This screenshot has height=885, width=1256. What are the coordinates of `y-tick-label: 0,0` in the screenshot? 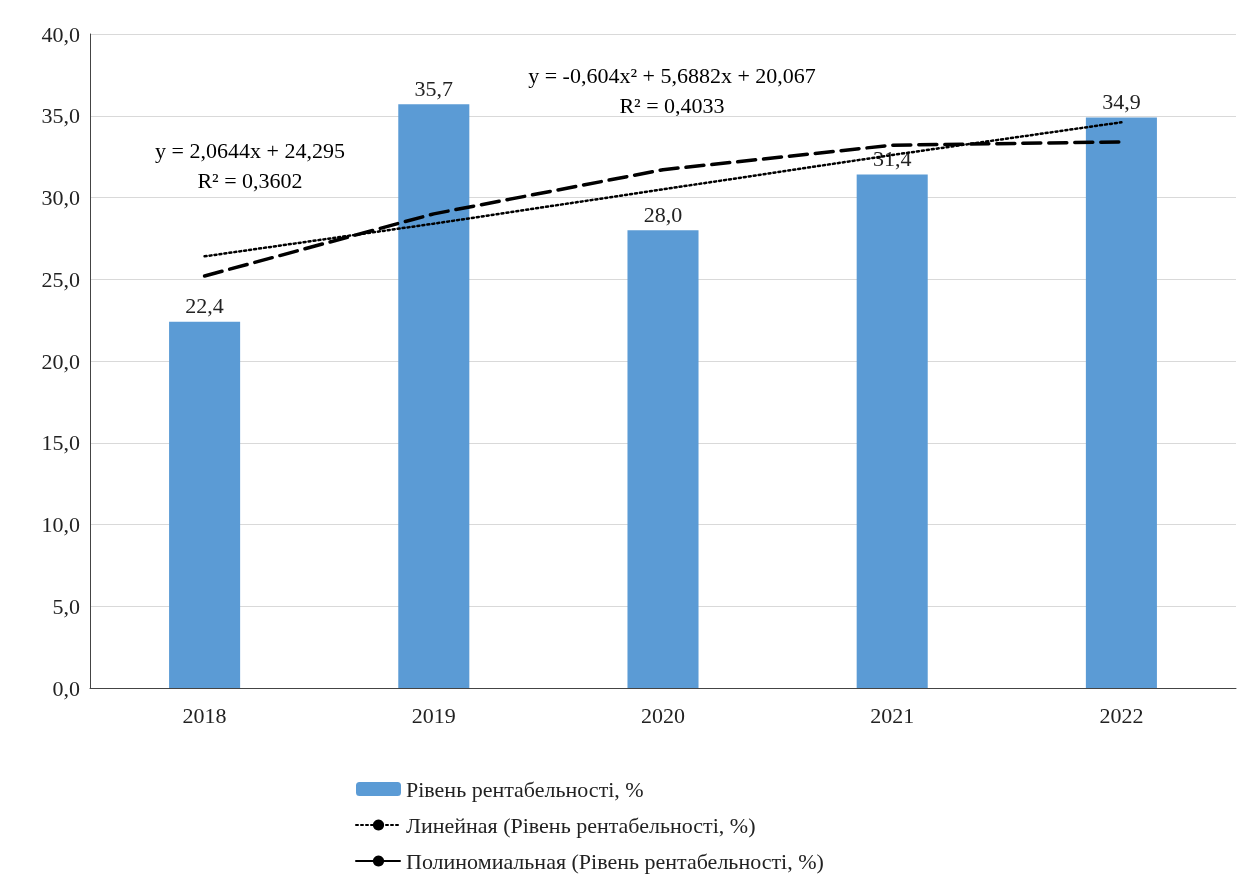 It's located at (66, 688).